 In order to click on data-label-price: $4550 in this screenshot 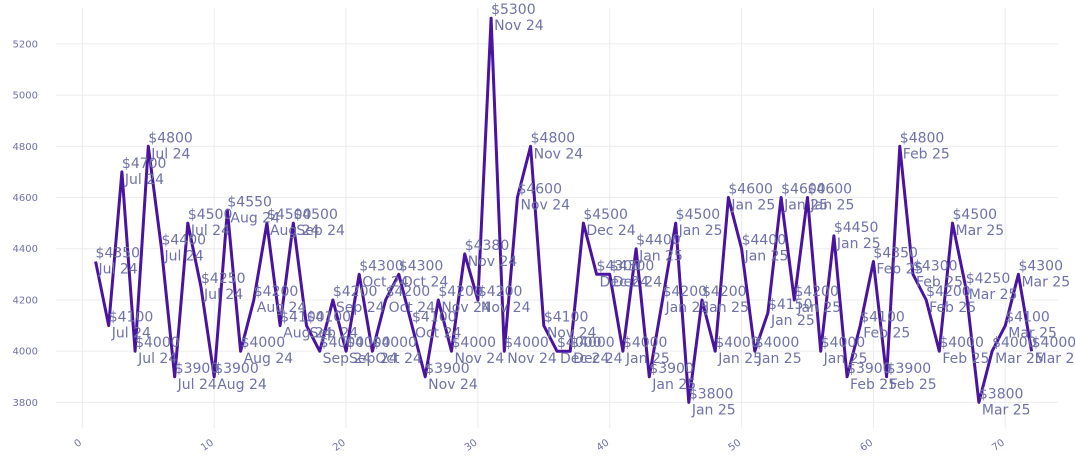, I will do `click(249, 202)`.